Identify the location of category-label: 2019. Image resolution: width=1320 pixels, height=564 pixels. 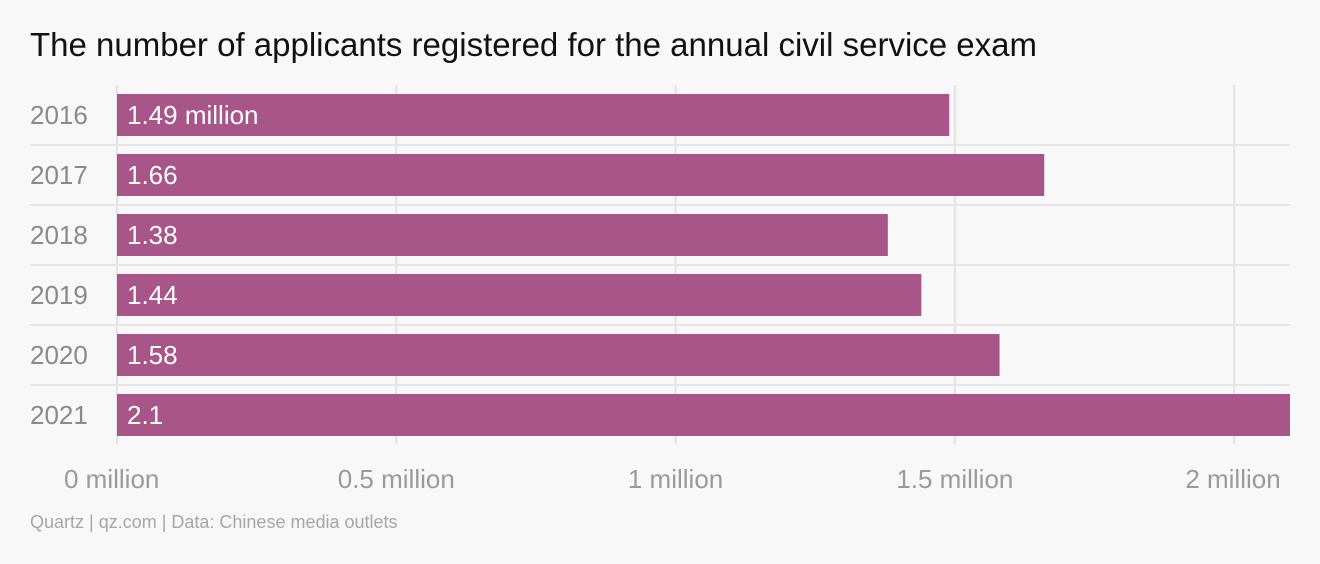
(59, 295).